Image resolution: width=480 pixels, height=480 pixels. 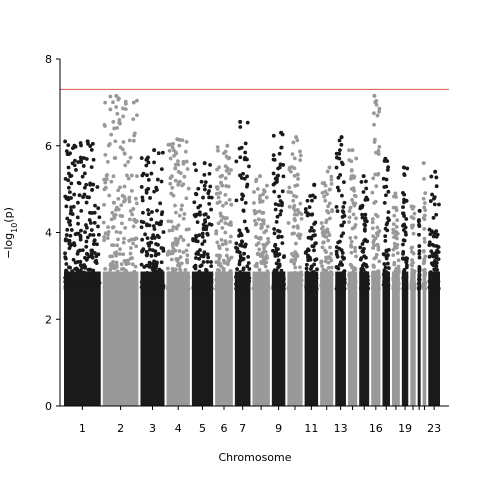 I want to click on chromosome-11-points, so click(x=311, y=294).